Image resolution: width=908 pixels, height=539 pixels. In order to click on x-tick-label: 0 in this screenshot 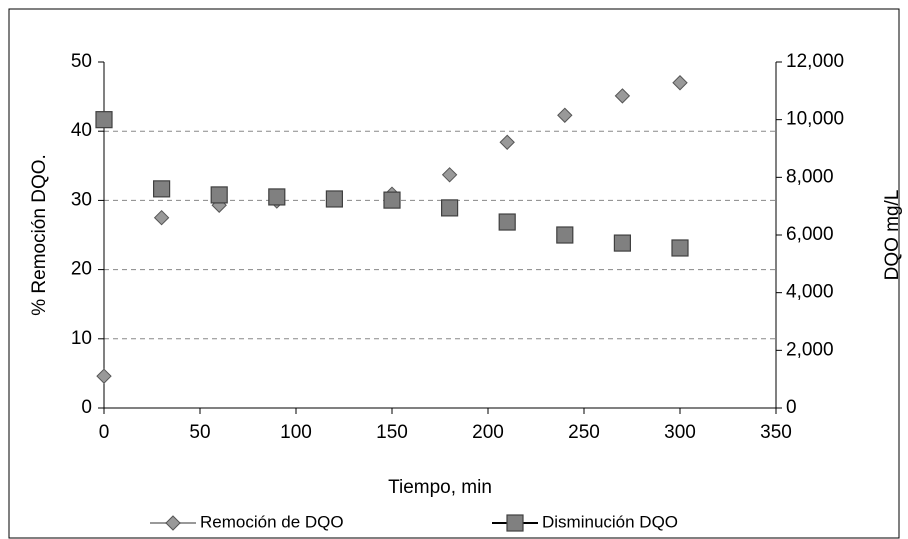, I will do `click(104, 432)`.